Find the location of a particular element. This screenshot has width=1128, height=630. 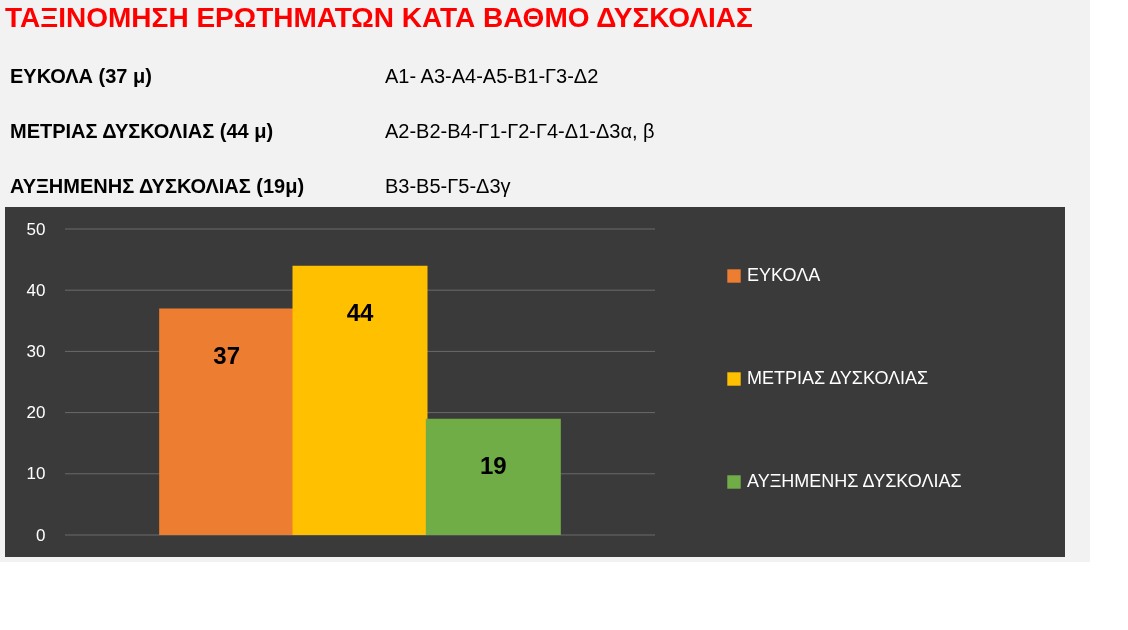

legend-label: ΕΥΚΟΛΑ is located at coordinates (784, 275).